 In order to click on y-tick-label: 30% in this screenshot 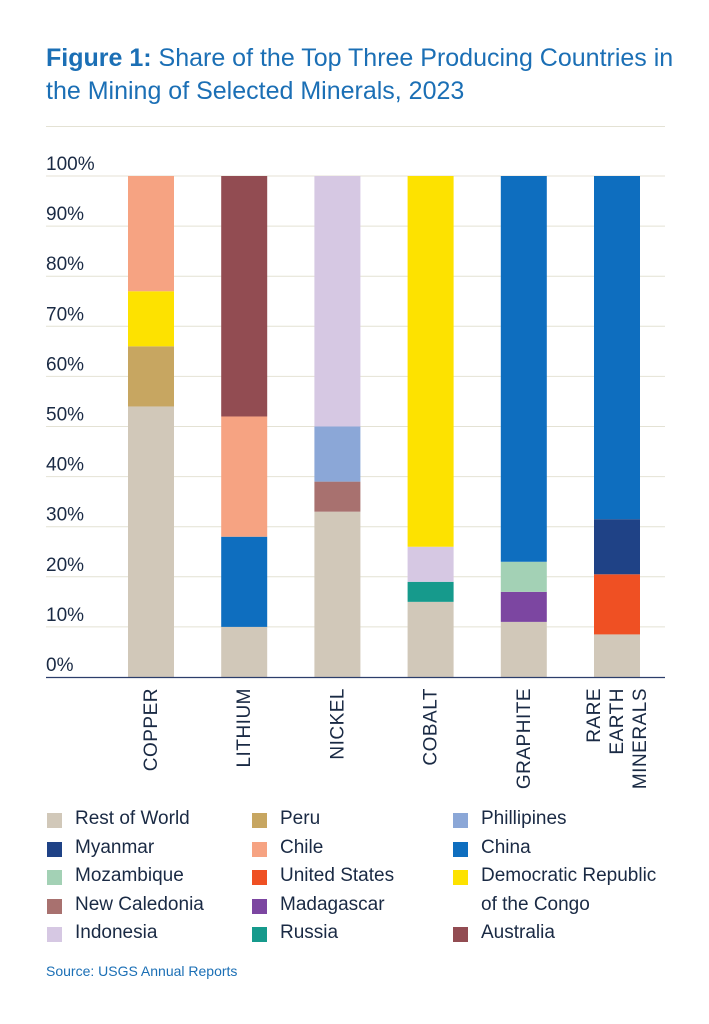, I will do `click(65, 515)`.